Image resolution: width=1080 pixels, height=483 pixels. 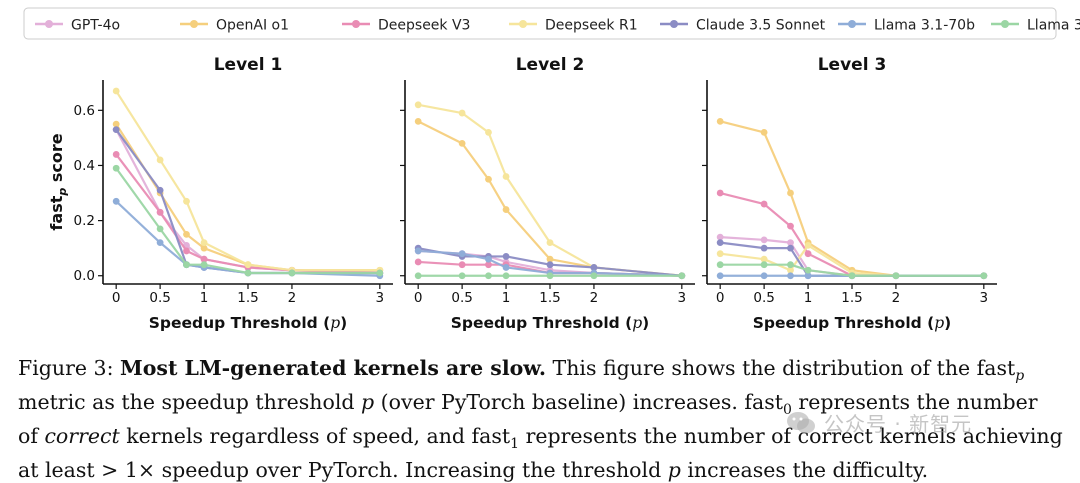 I want to click on legend-entry-llama-3-1-405b: Llama 3.1-405b, so click(x=1035, y=26).